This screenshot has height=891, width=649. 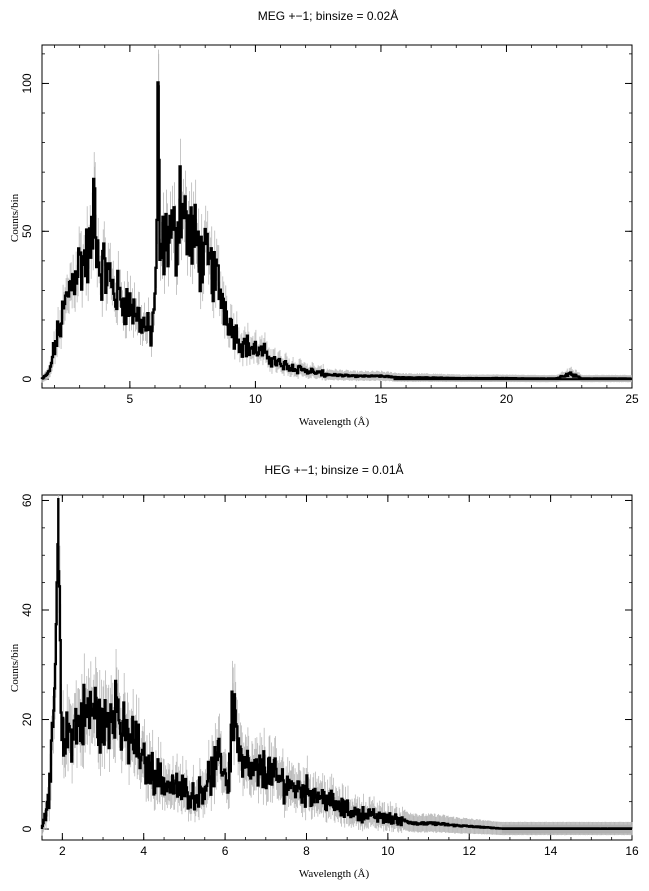 I want to click on x-tick-label: 14, so click(x=551, y=851).